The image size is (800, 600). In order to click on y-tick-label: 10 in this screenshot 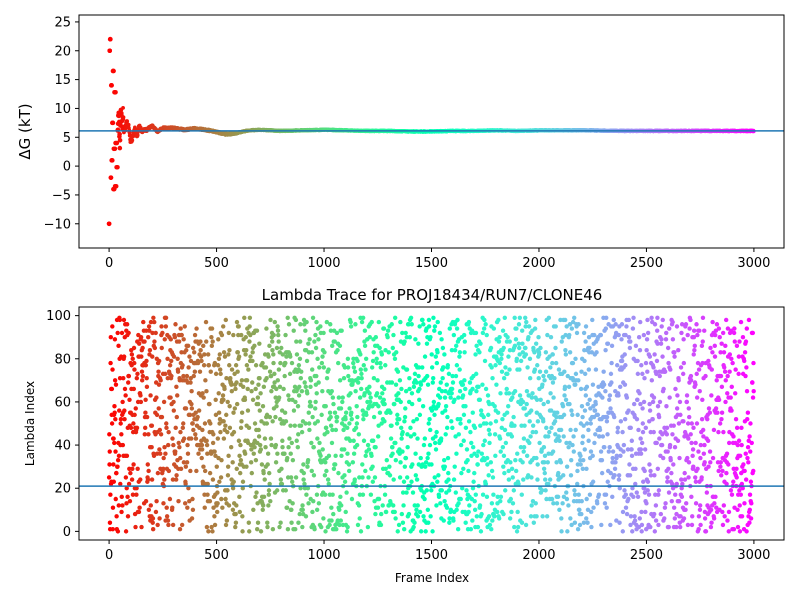, I will do `click(62, 109)`.